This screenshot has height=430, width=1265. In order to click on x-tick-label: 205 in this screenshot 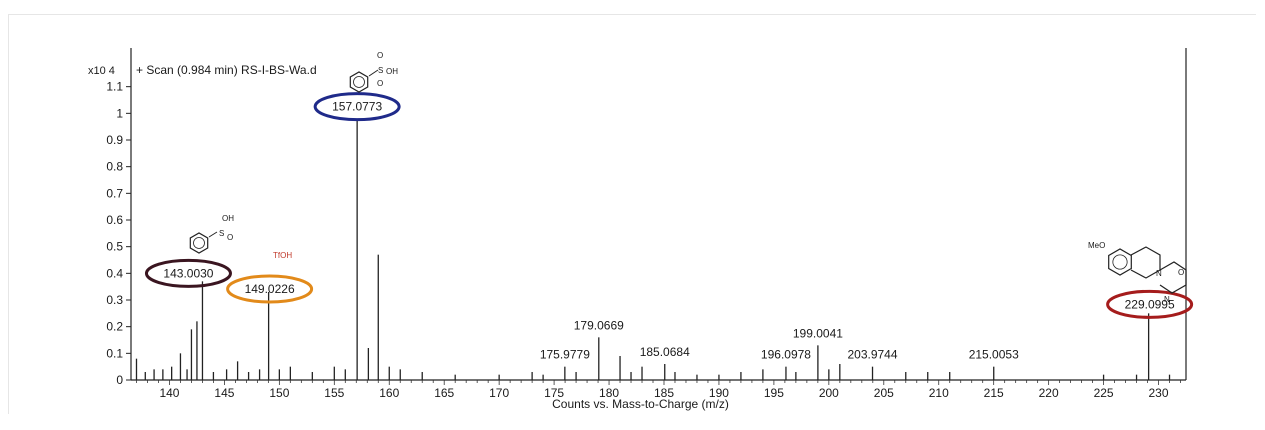, I will do `click(884, 393)`.